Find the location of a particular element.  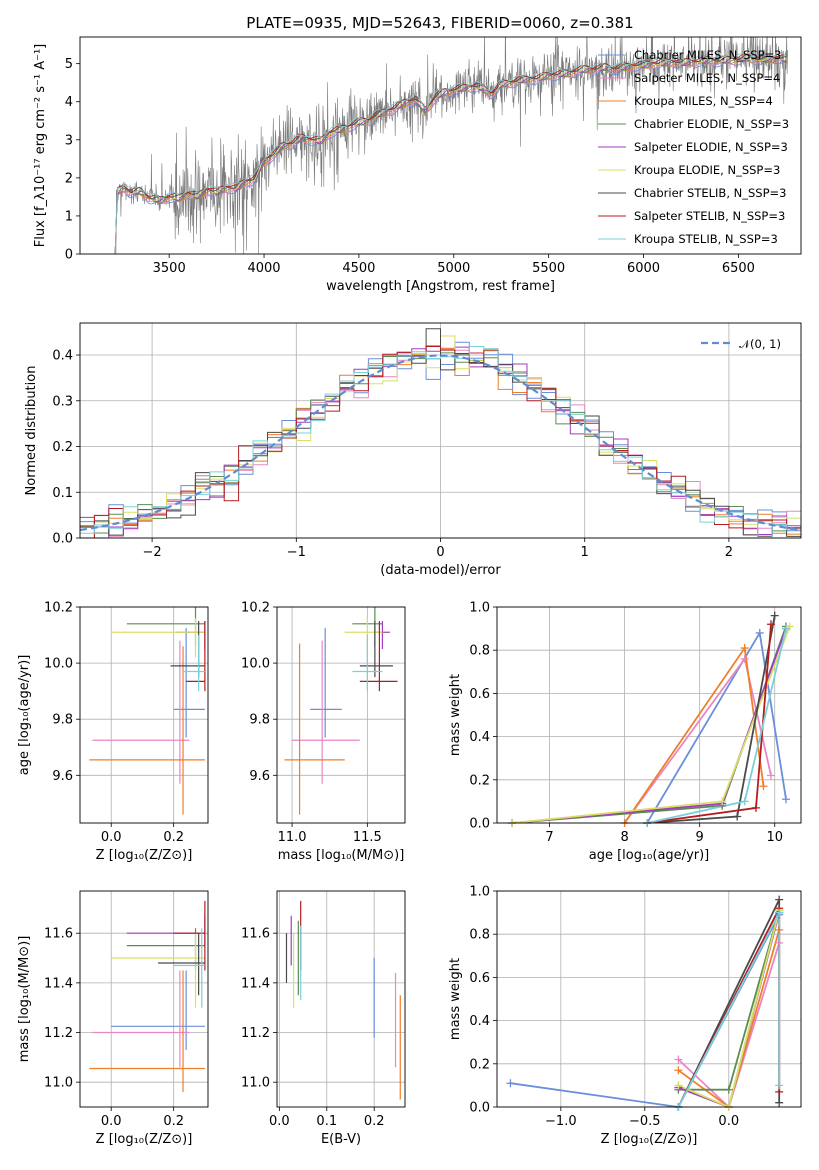

plot-area-mass-weight-vs-age is located at coordinates (651, 719).